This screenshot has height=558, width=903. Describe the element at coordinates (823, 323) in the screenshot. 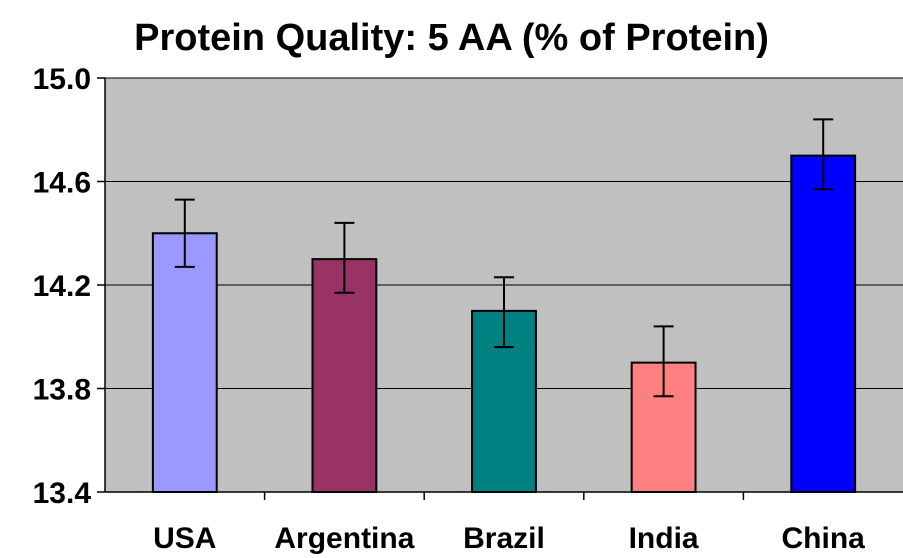

I see `bar-china` at that location.